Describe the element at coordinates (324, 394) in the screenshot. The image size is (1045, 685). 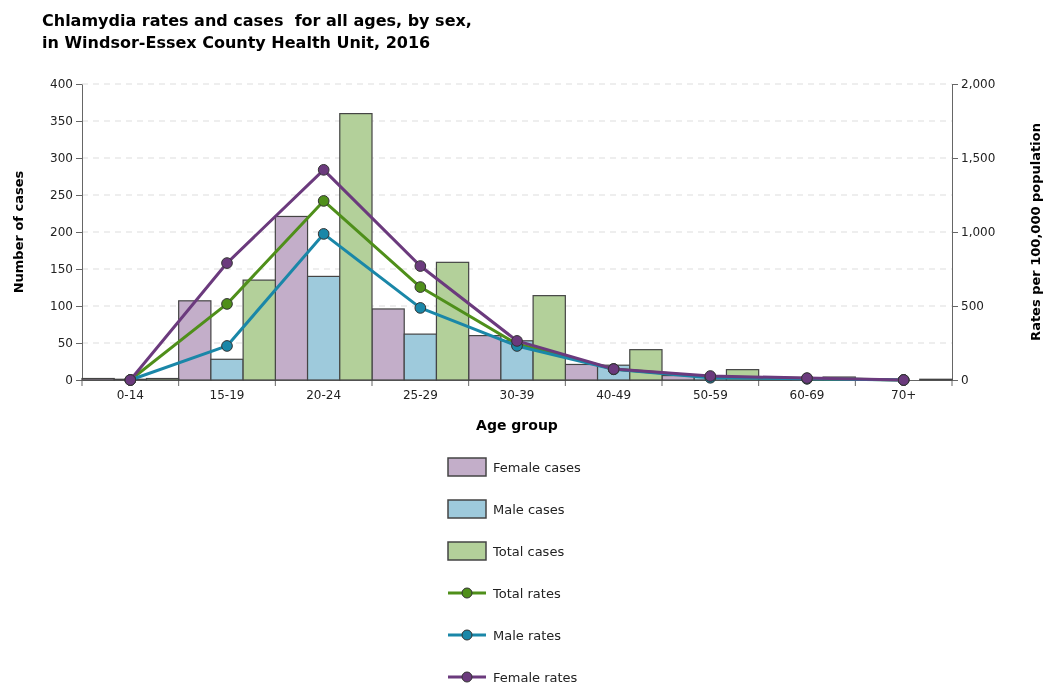
I see `x-tick-label: 20-24` at that location.